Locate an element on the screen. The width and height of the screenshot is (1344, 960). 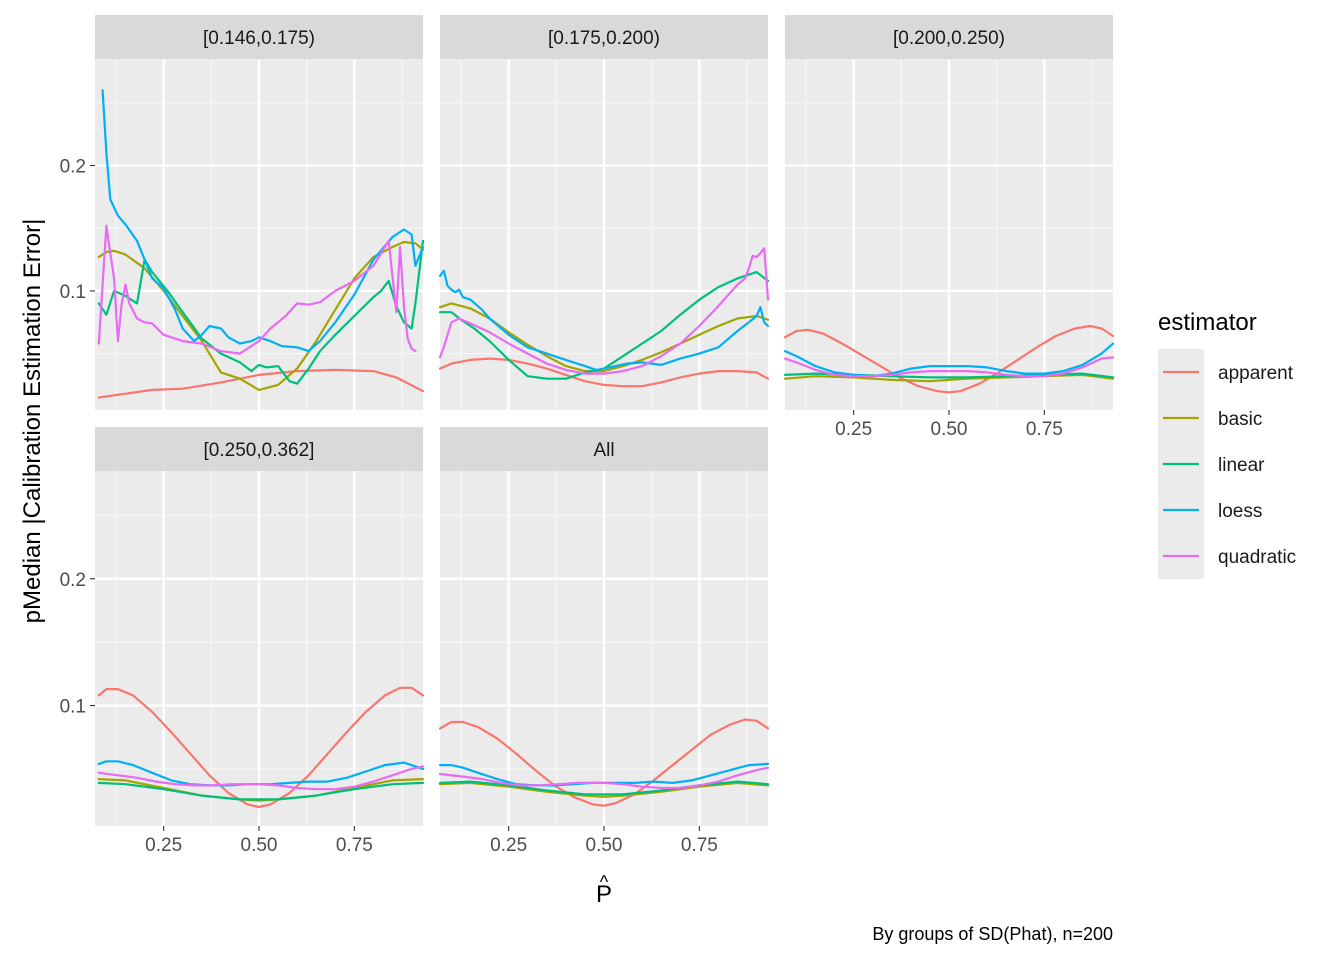
facet-panel: All is located at coordinates (604, 626).